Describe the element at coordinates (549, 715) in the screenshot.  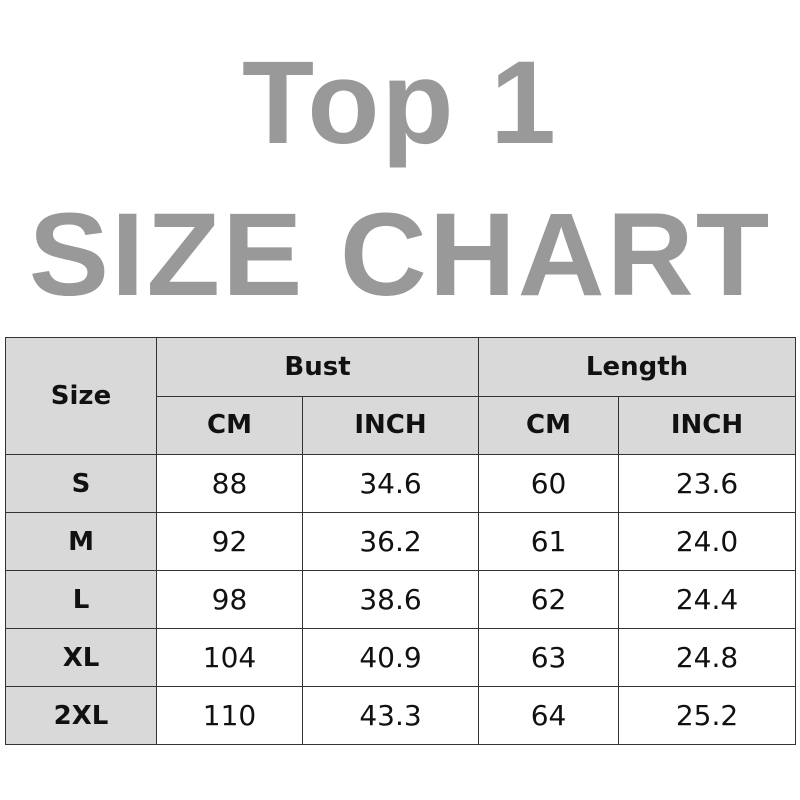
I see `table-cell: 64` at that location.